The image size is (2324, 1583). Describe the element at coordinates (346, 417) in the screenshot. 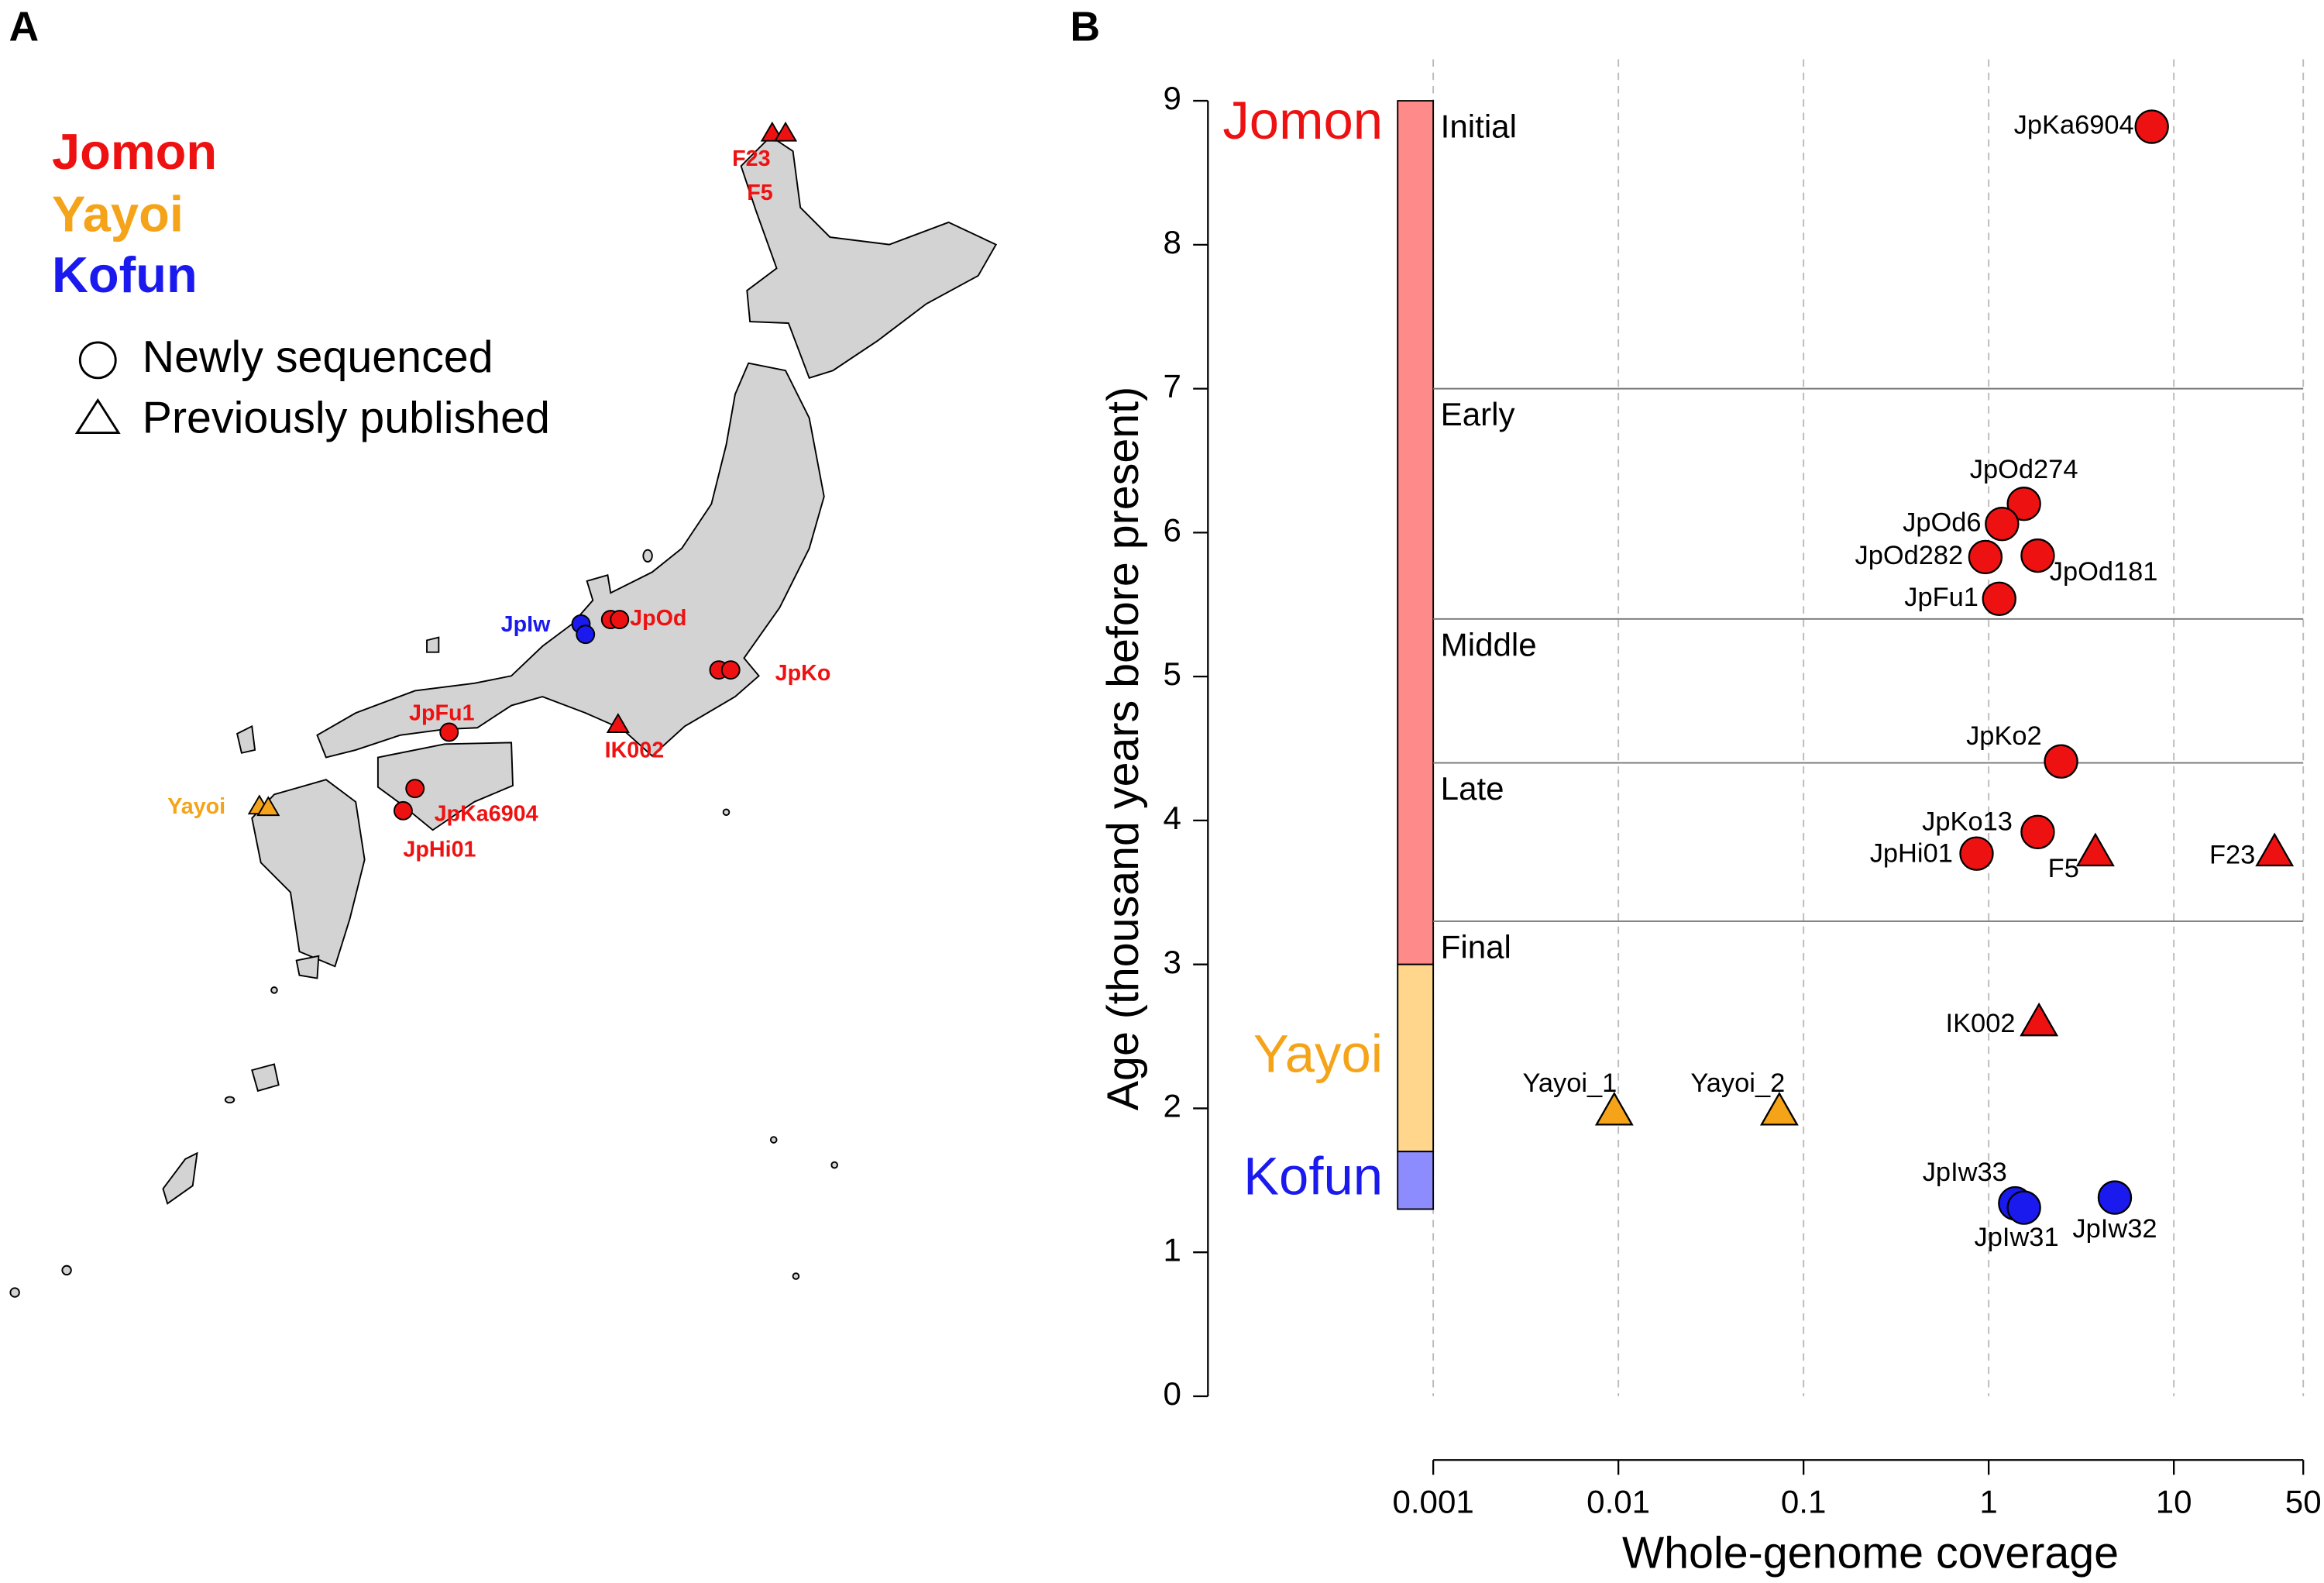

I see `legend-label: Previously published` at that location.